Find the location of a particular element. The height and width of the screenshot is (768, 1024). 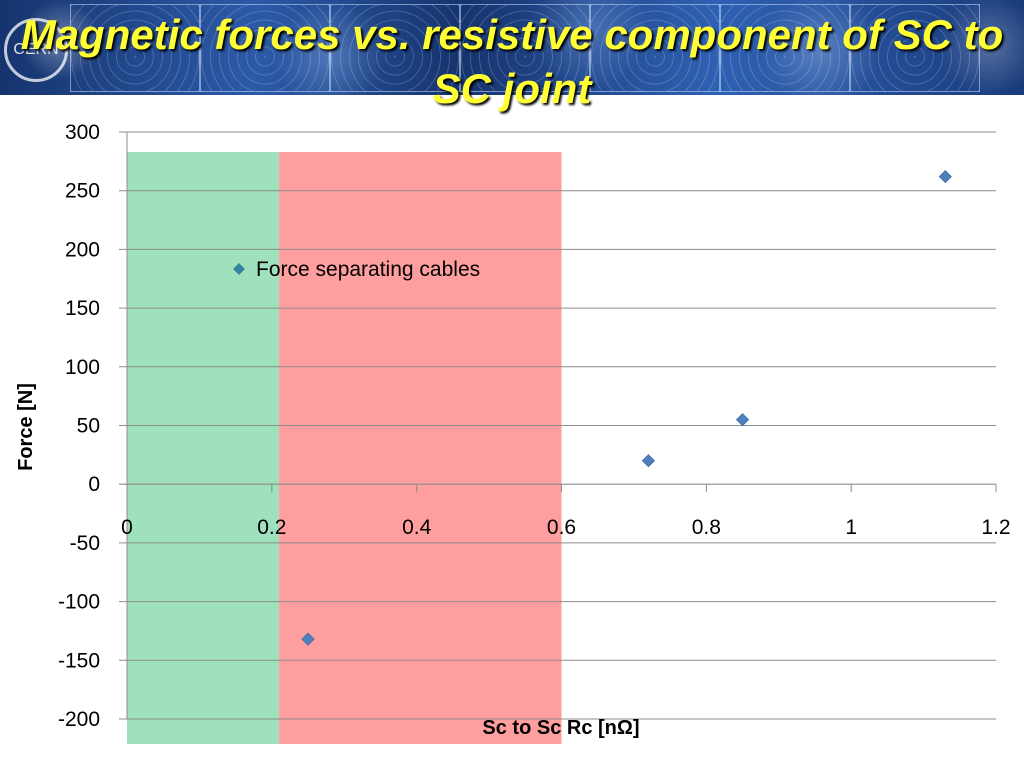

x-tick-label: 0 is located at coordinates (127, 527).